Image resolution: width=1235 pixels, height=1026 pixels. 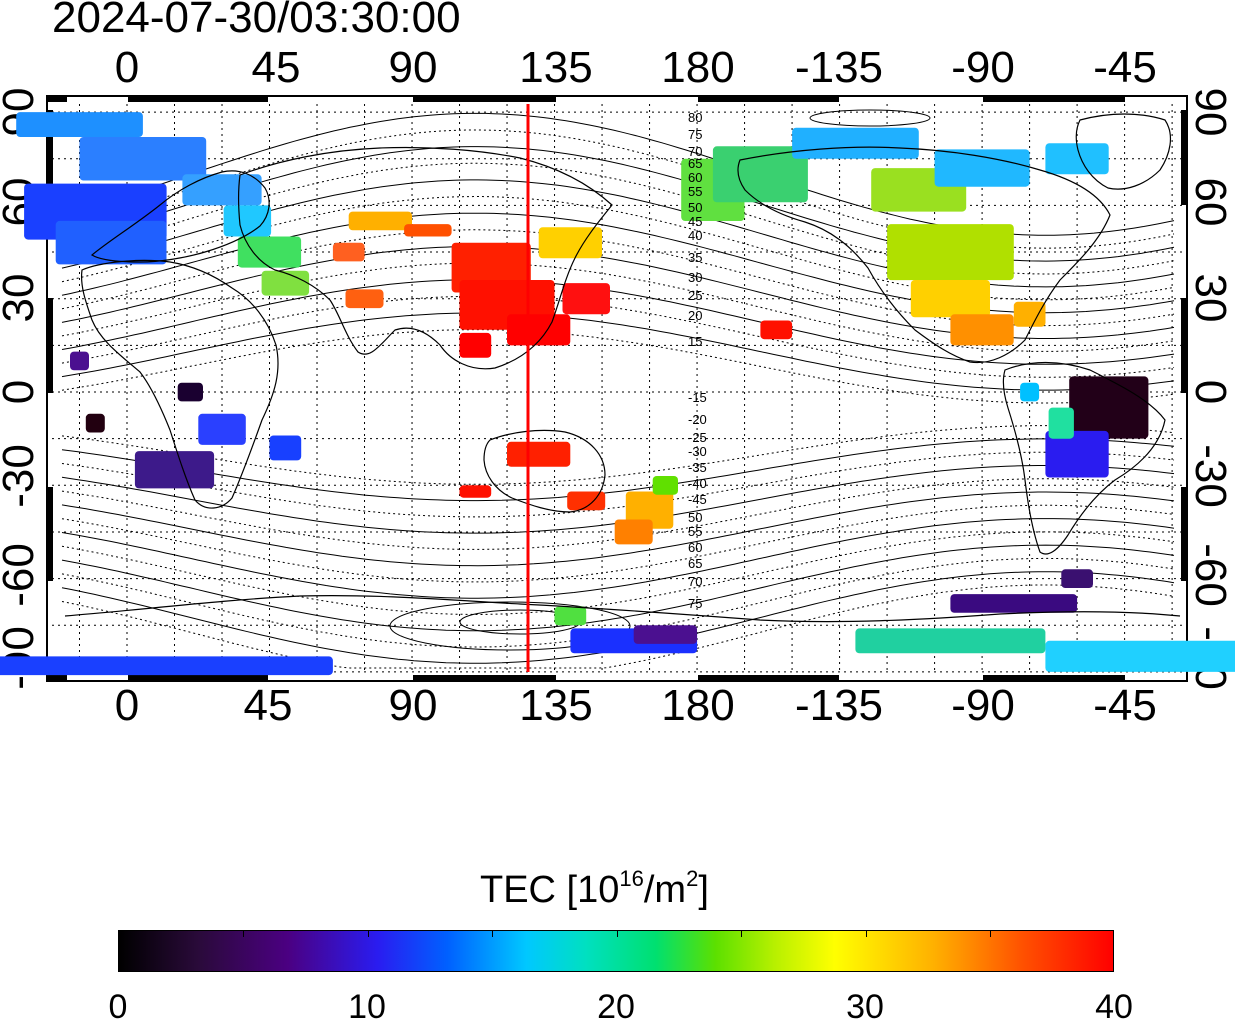 I want to click on coastline-north-america, so click(x=924, y=255).